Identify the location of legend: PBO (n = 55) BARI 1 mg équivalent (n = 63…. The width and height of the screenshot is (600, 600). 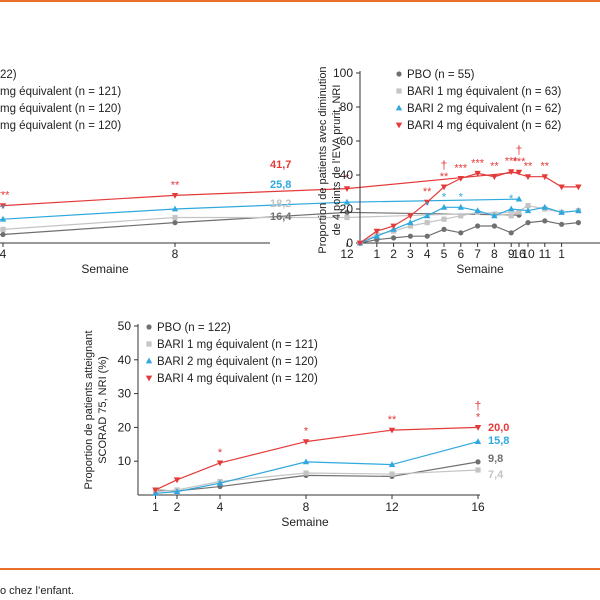
(478, 100).